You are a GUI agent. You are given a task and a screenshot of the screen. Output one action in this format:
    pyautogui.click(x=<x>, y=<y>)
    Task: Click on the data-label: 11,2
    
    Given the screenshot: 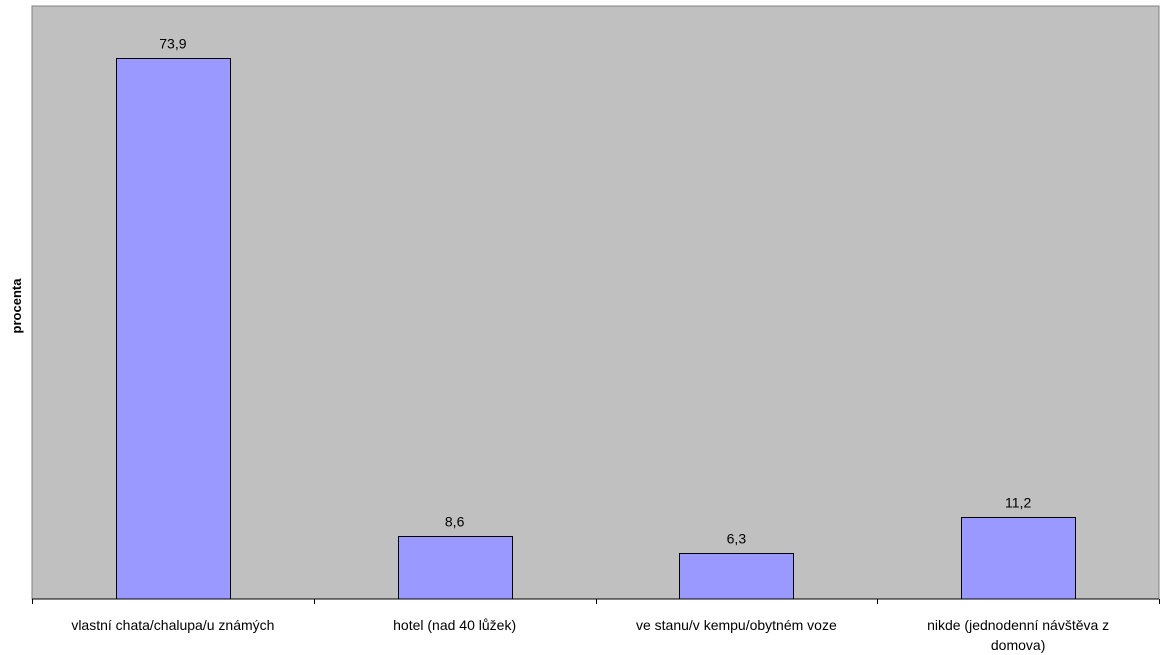 What is the action you would take?
    pyautogui.click(x=1018, y=503)
    